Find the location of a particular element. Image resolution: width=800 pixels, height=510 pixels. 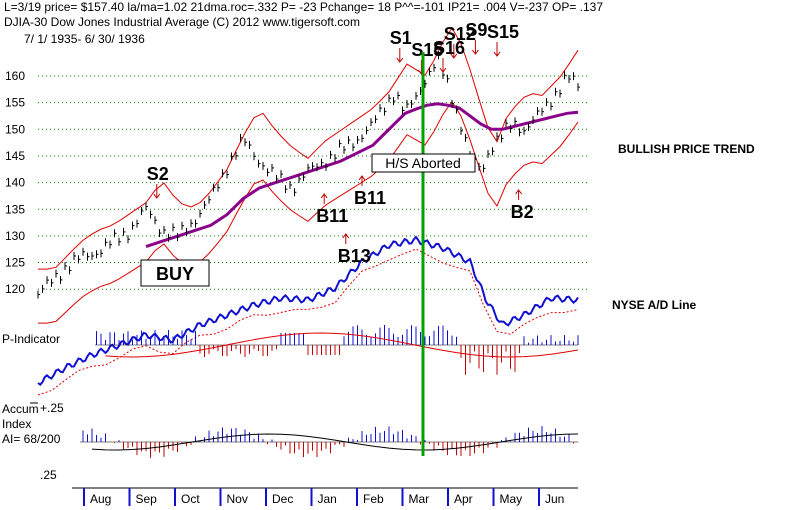

month-label-aug: Aug is located at coordinates (100, 499).